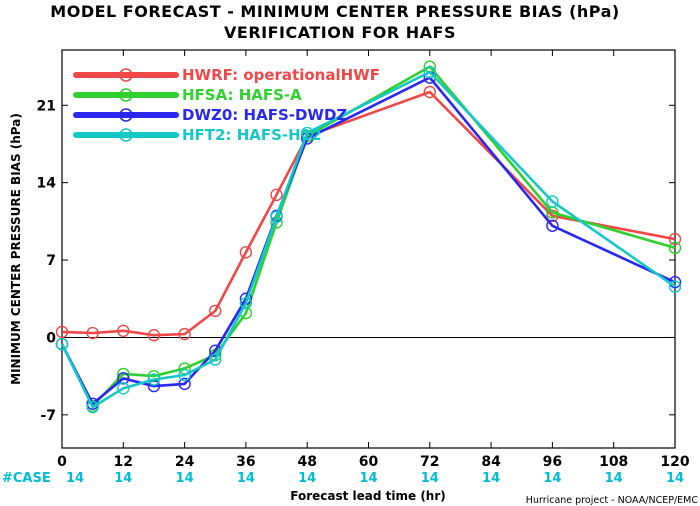 This screenshot has width=700, height=506. Describe the element at coordinates (47, 184) in the screenshot. I see `y-tick-label: 14` at that location.